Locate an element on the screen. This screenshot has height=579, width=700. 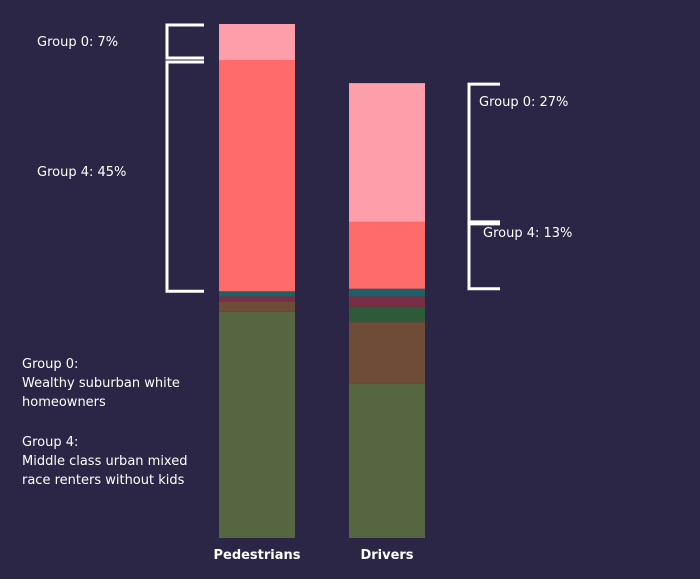
bracket-drivers-group4 is located at coordinates (483, 256).